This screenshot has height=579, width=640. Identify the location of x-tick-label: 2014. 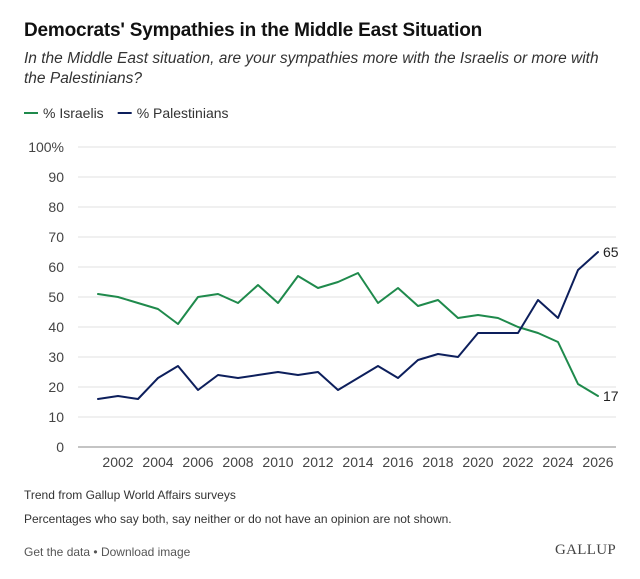
(357, 462).